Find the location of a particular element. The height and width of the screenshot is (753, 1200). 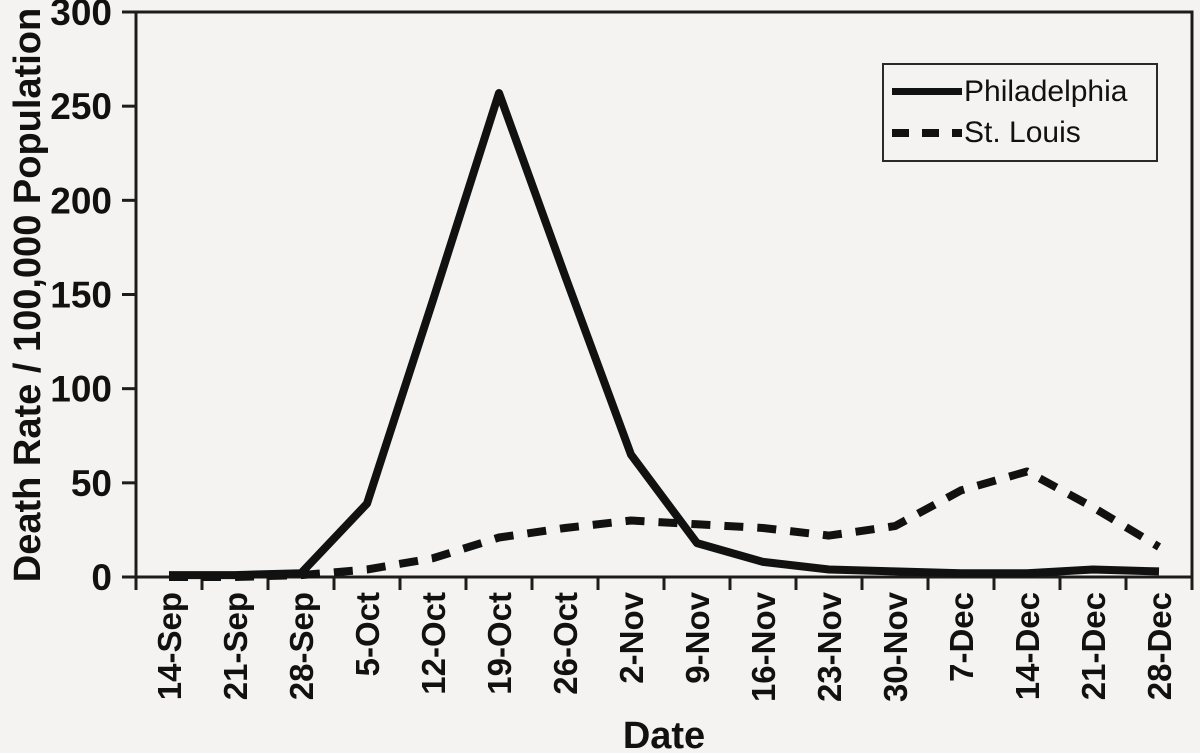

x-tick-label: 19-Oct is located at coordinates (499, 643).